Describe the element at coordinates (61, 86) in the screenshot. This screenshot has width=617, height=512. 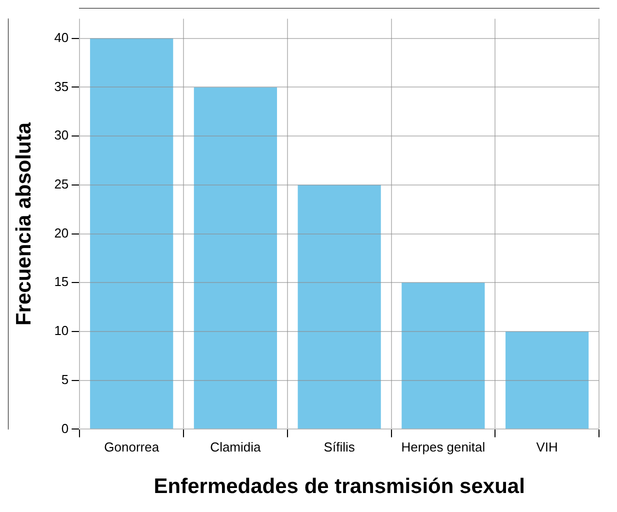
I see `y-tick-label: 35` at that location.